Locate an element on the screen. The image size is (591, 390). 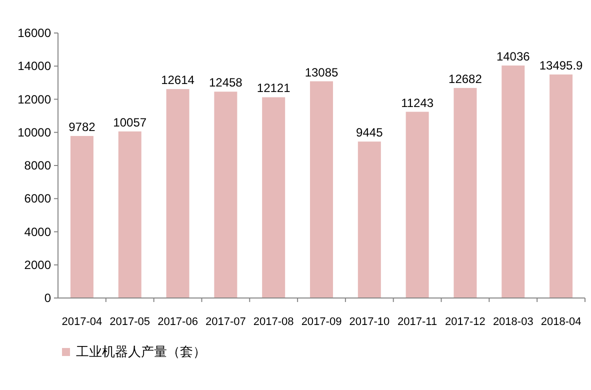
data-label: 11243 is located at coordinates (417, 103).